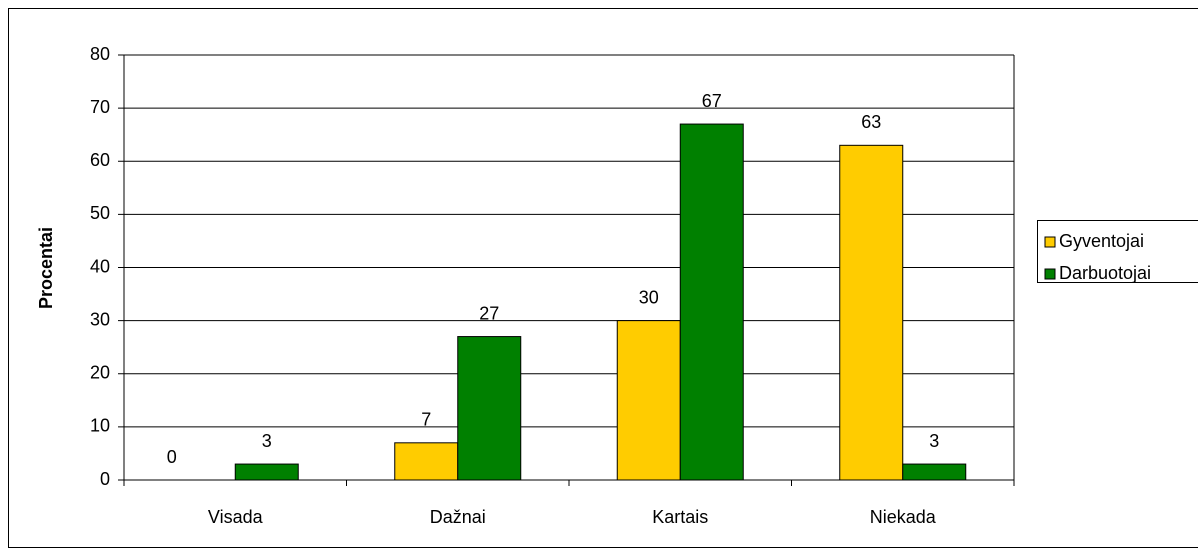  I want to click on y-axis-label: Procentai, so click(46, 268).